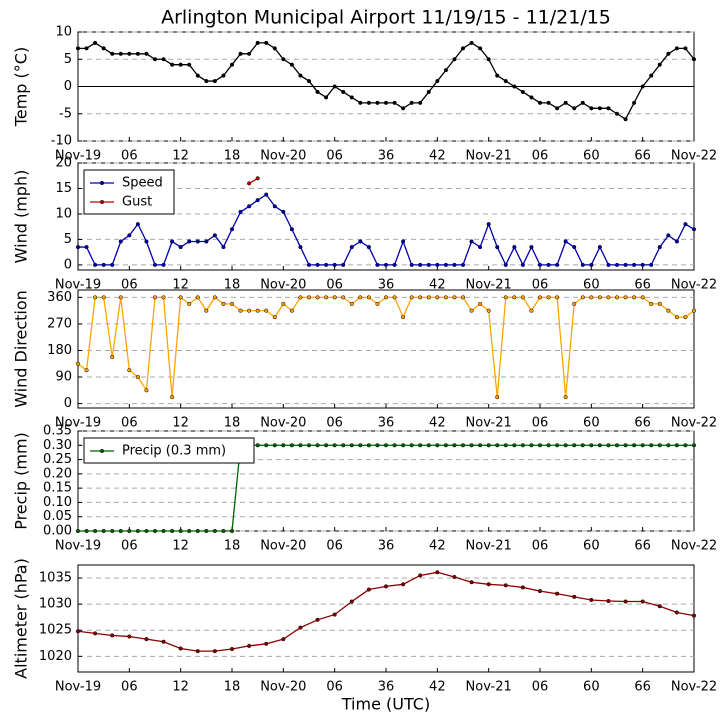 The width and height of the screenshot is (724, 725). Describe the element at coordinates (489, 423) in the screenshot. I see `x-tick-label: Nov-21` at that location.